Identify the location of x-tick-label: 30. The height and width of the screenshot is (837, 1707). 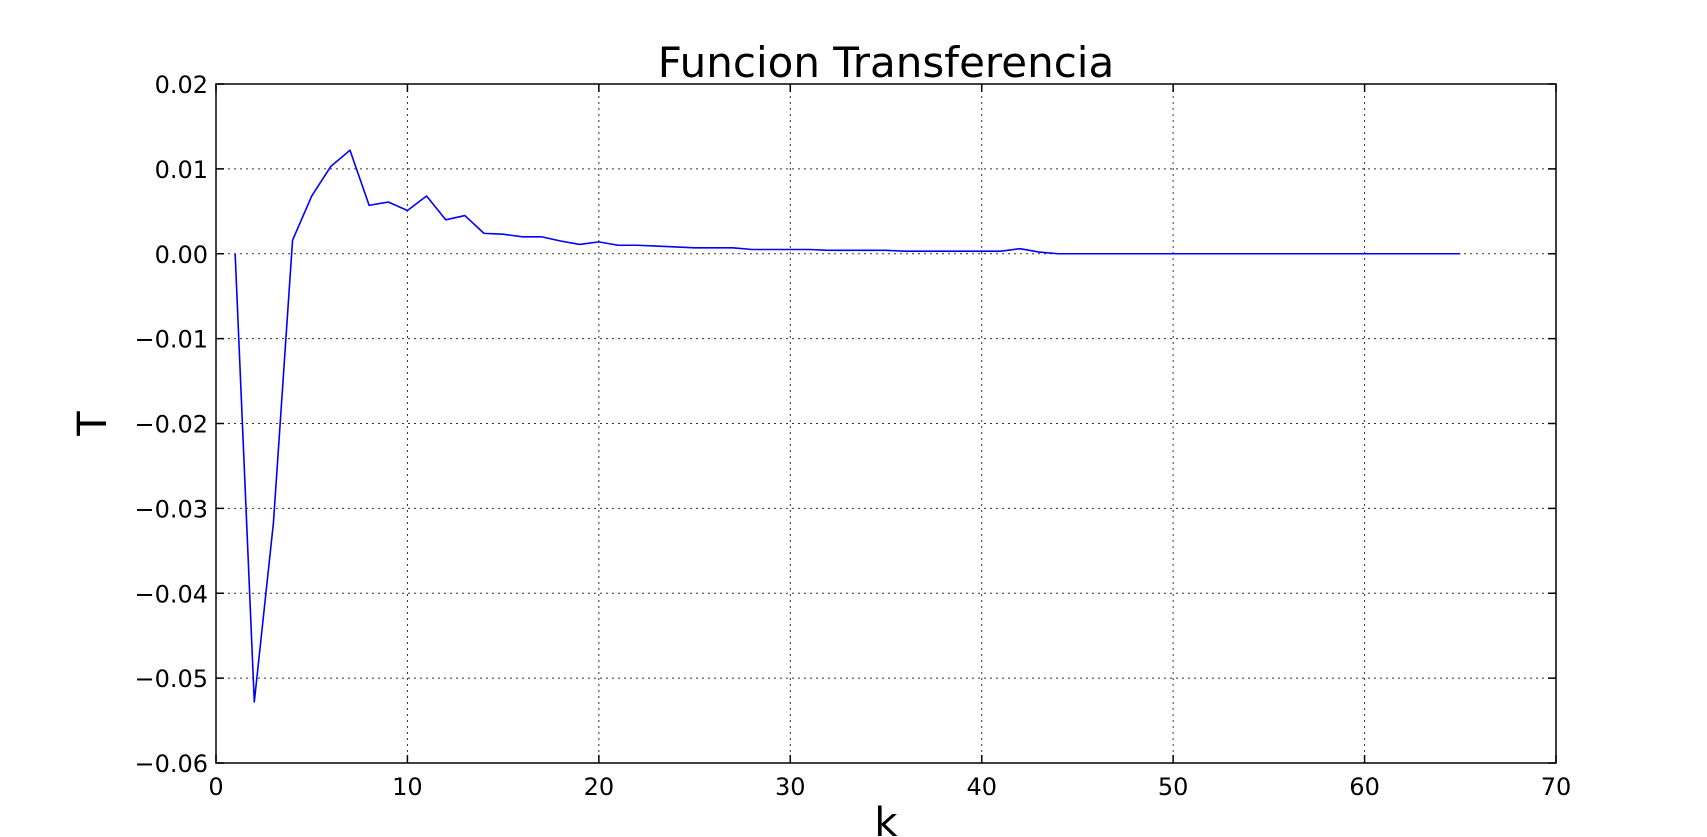
(790, 787).